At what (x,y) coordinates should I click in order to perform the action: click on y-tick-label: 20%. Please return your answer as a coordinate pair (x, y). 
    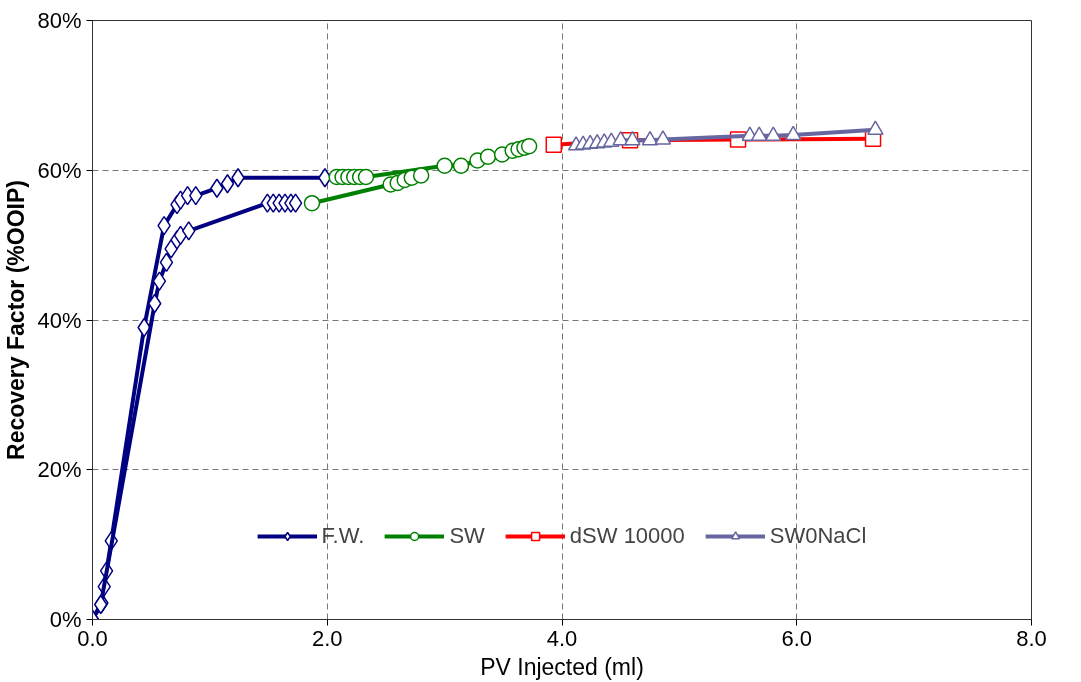
    Looking at the image, I should click on (59, 470).